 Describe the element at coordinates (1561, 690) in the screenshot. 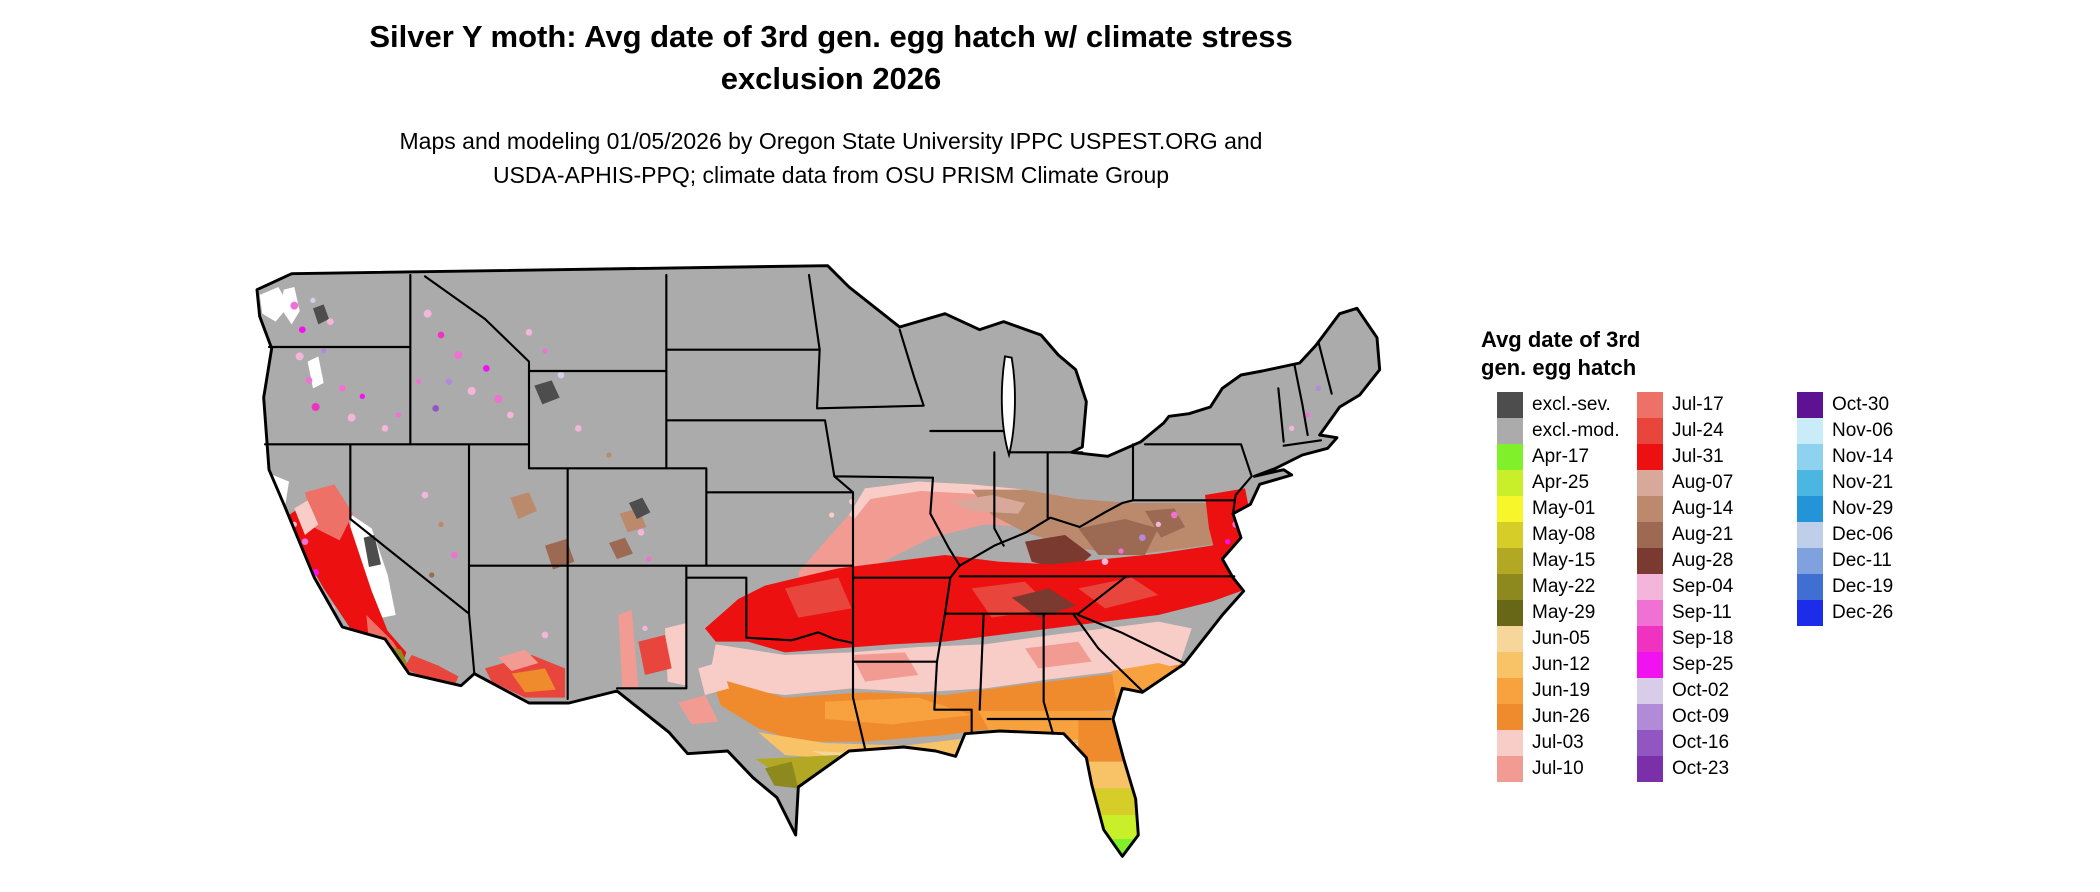

I see `legend-label: Jun-19` at that location.